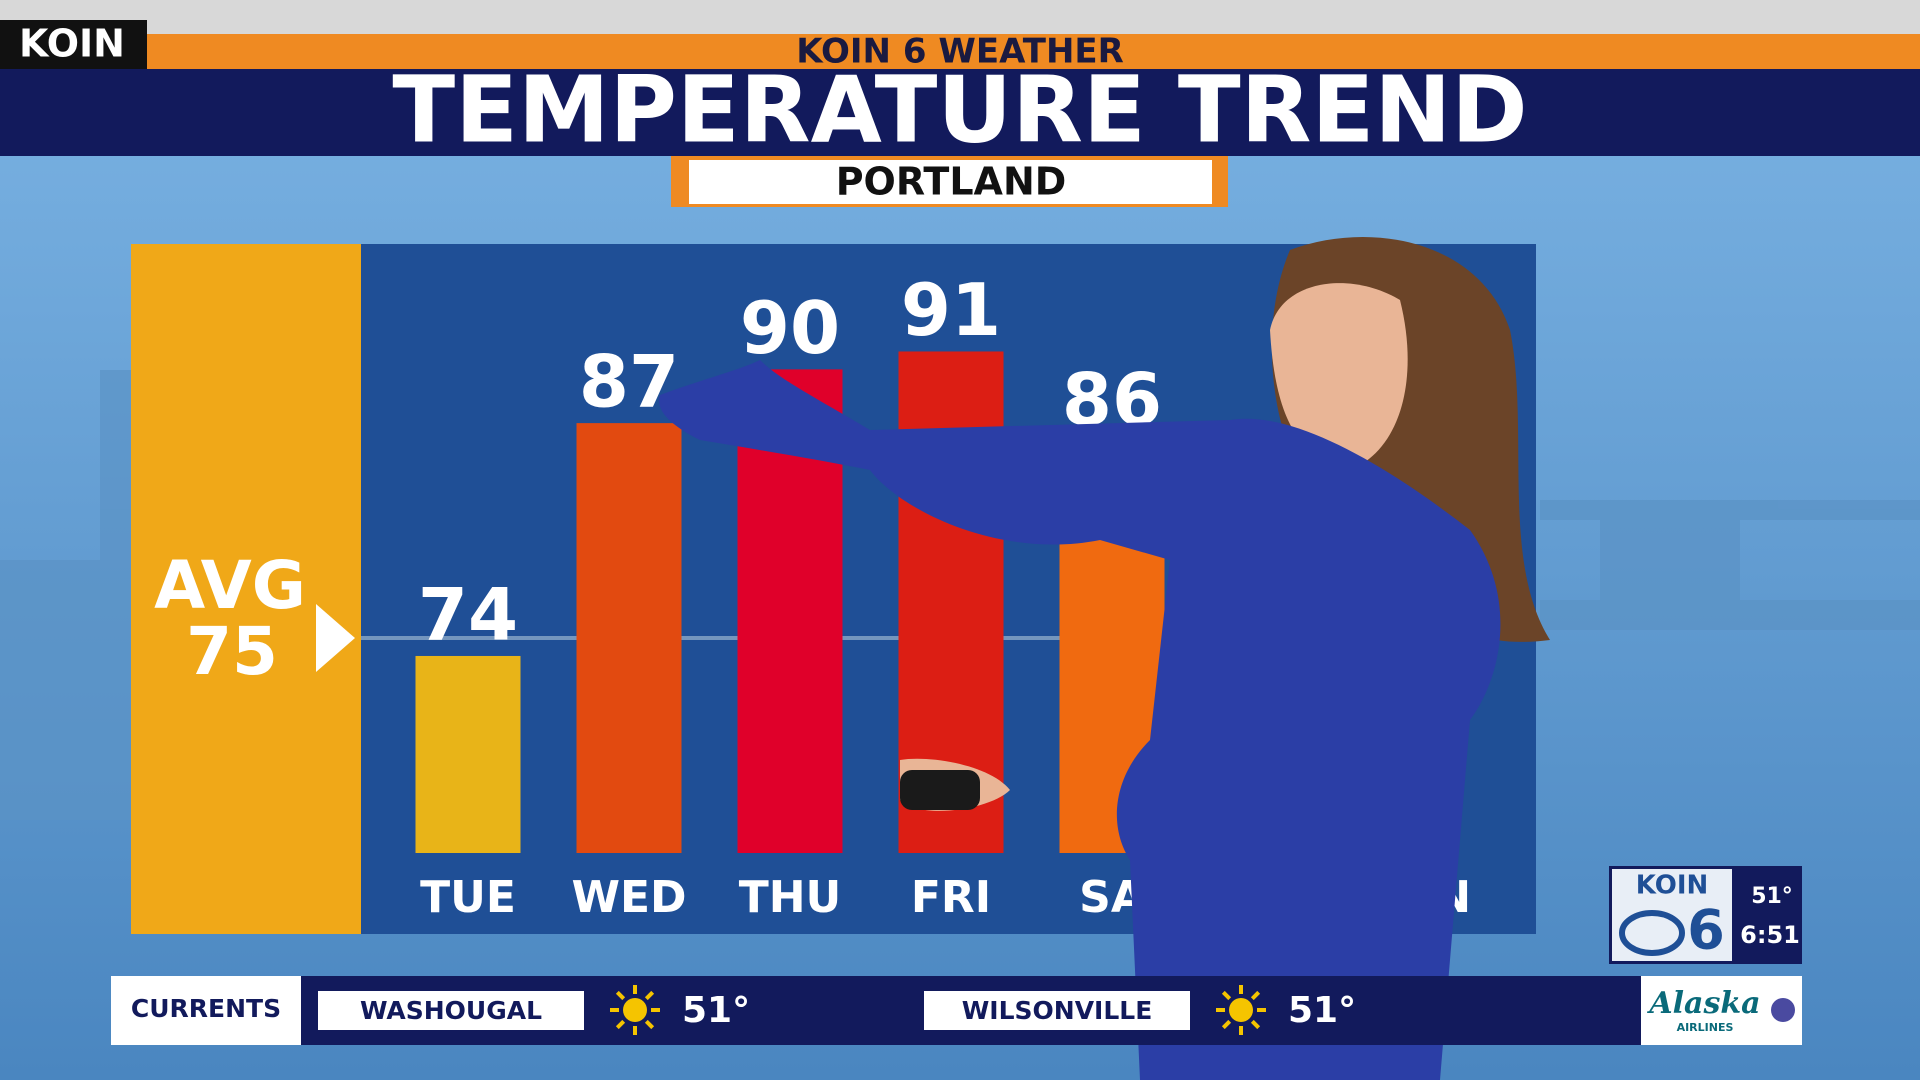  I want to click on value-label: 74, so click(468, 614).